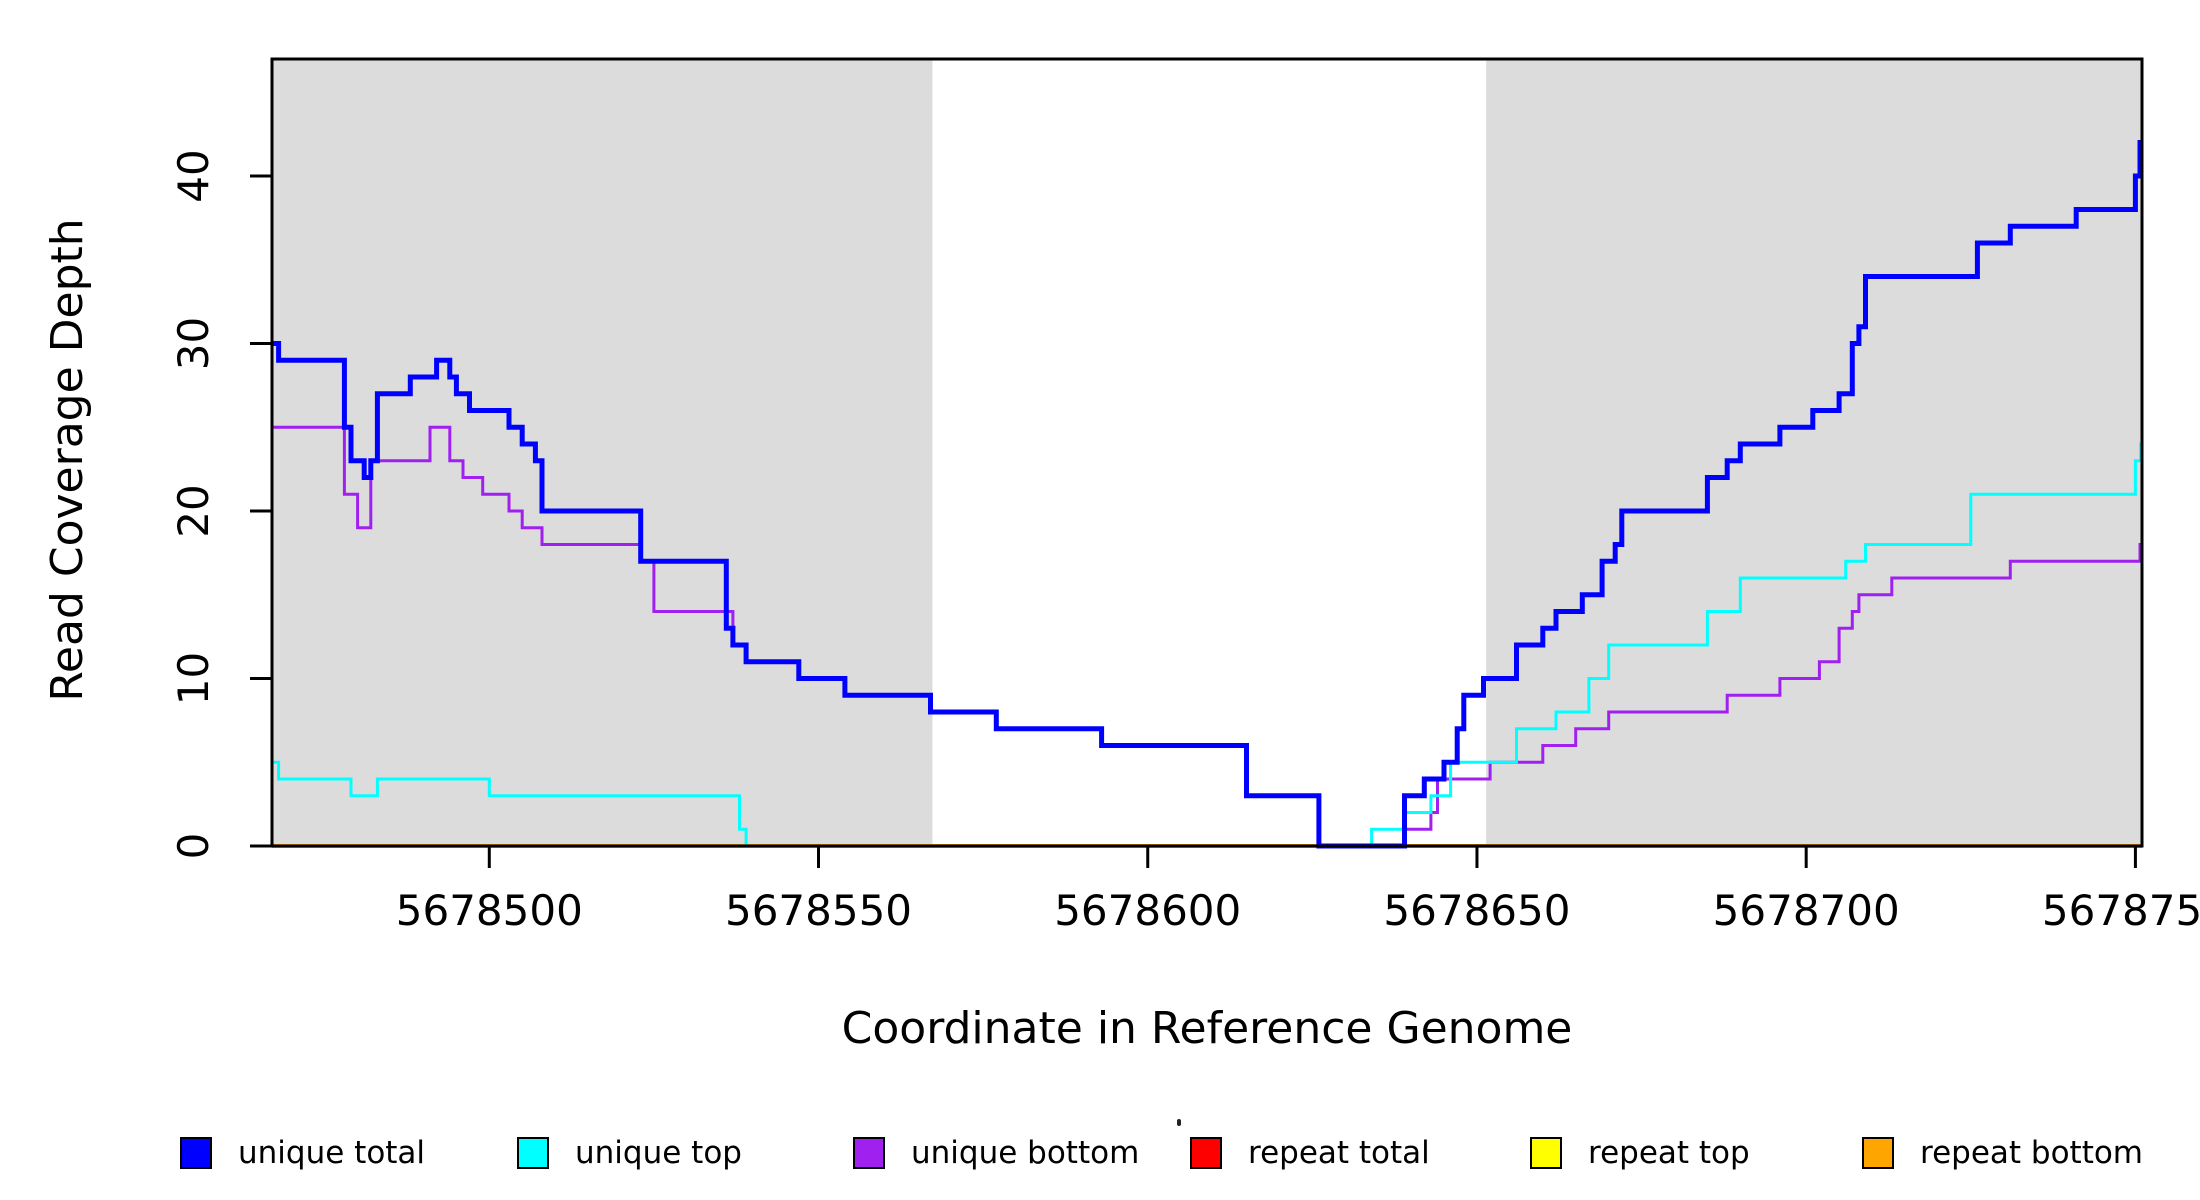  What do you see at coordinates (67, 459) in the screenshot?
I see `y-axis-title: Read Coverage Depth` at bounding box center [67, 459].